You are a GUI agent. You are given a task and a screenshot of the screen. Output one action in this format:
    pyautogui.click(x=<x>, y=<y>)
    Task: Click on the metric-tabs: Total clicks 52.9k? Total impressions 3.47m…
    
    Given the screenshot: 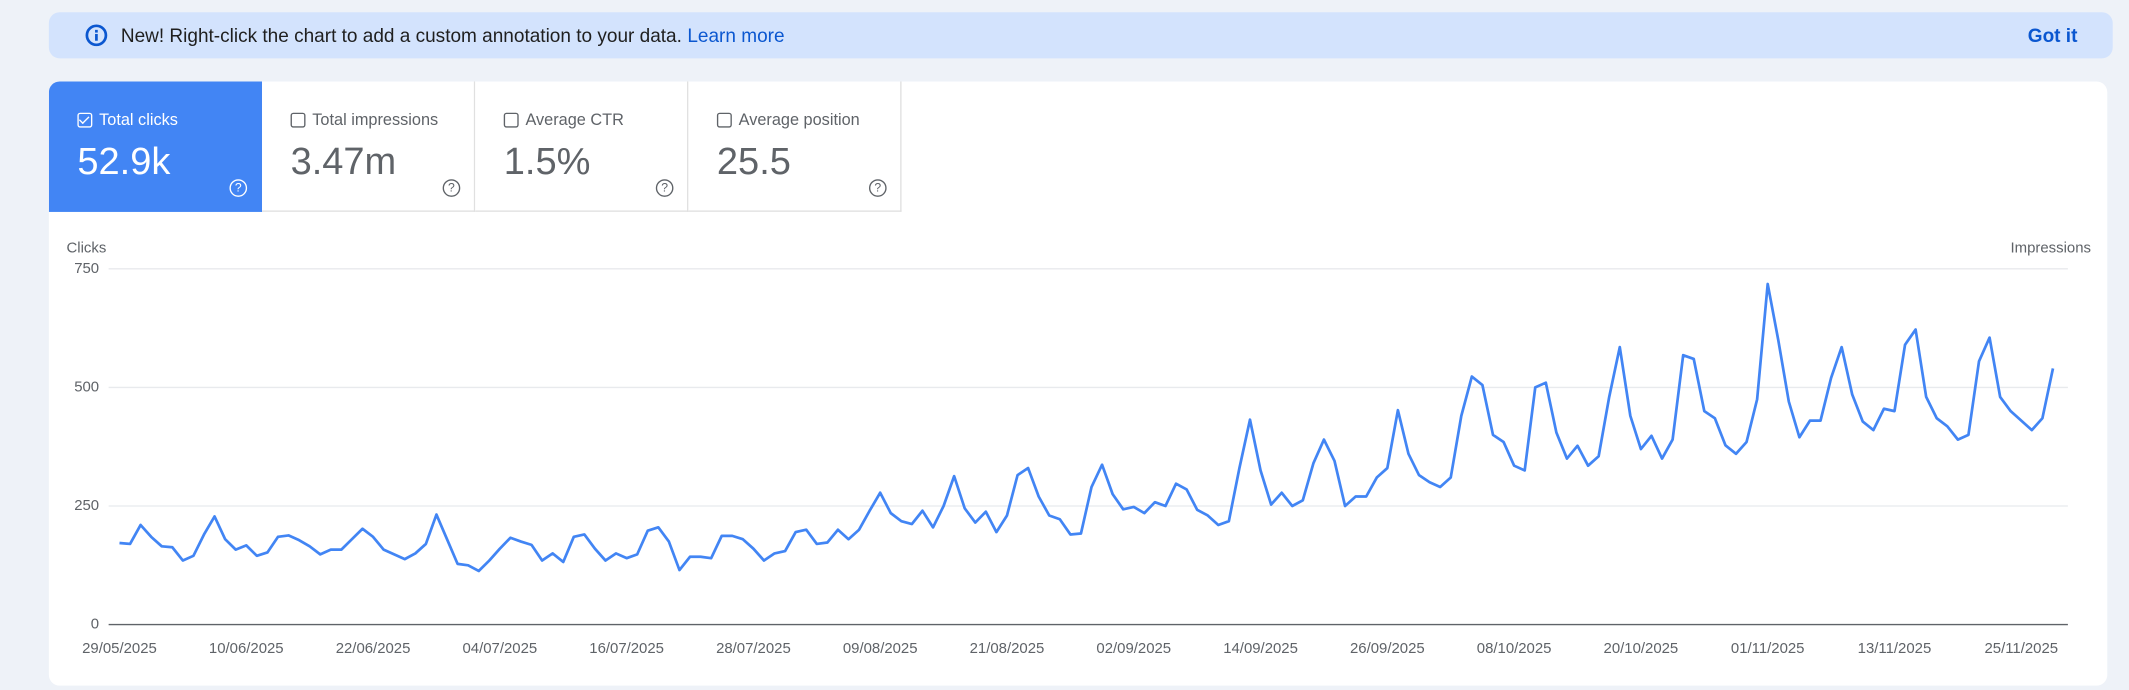 What is the action you would take?
    pyautogui.click(x=475, y=146)
    